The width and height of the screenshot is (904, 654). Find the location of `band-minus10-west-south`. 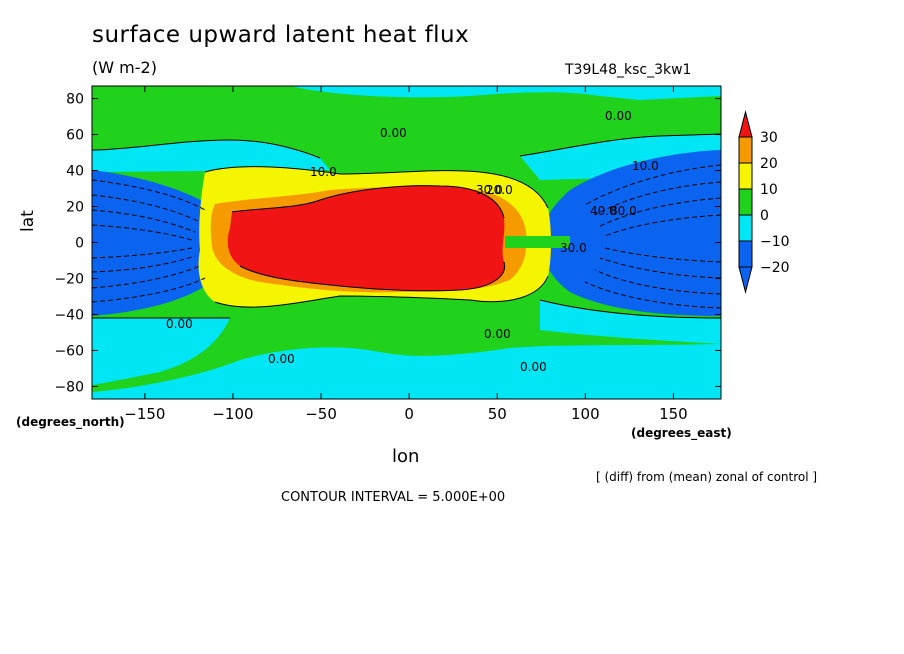

band-minus10-west-south is located at coordinates (161, 351).